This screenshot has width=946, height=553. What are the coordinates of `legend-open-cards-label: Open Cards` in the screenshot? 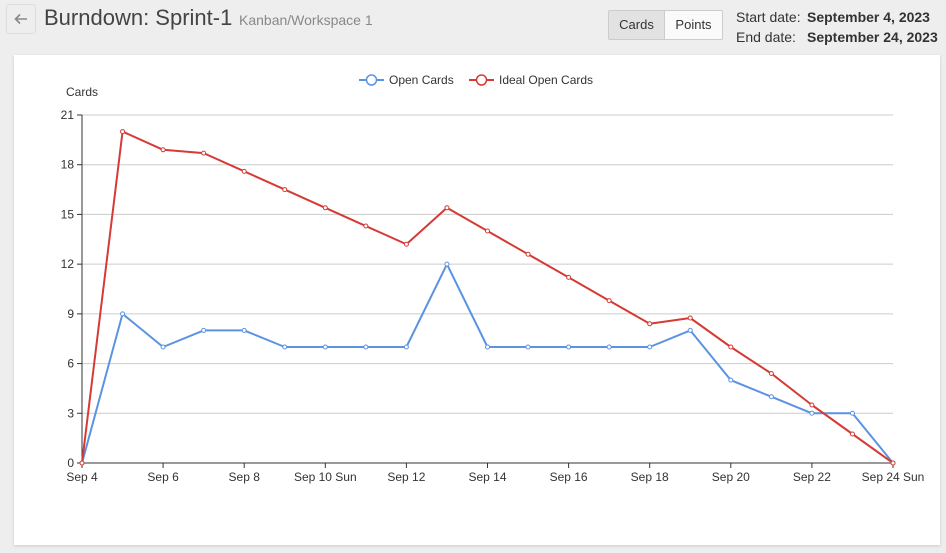 It's located at (421, 80).